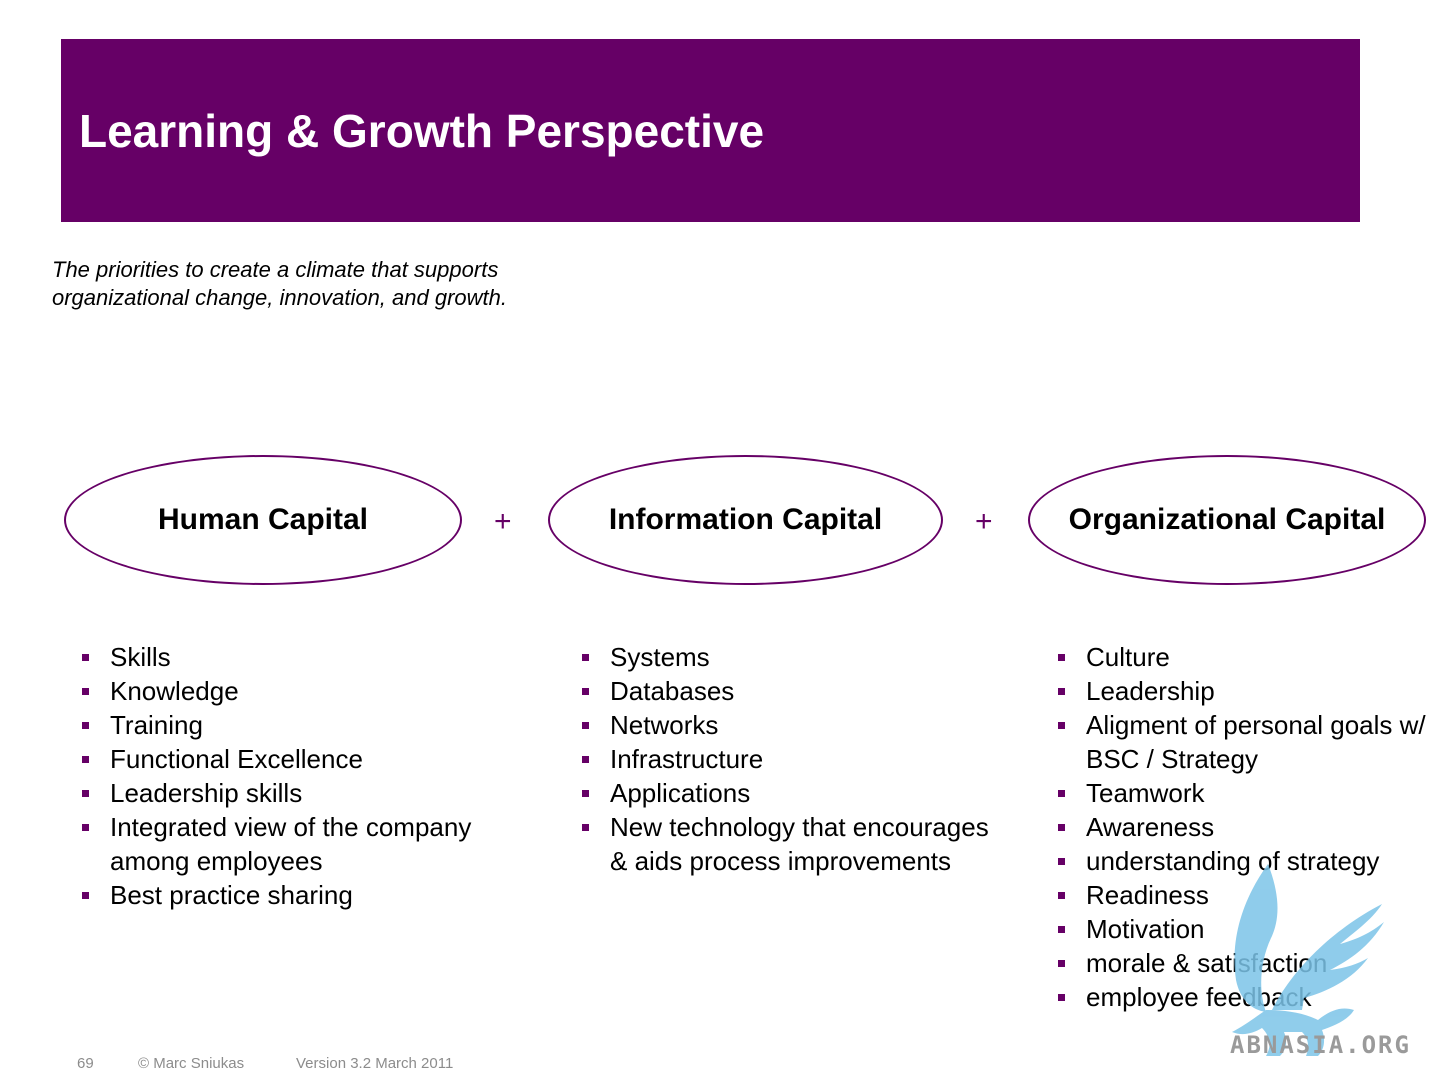 The image size is (1440, 1080). I want to click on list-item: Leadership skills, so click(302, 793).